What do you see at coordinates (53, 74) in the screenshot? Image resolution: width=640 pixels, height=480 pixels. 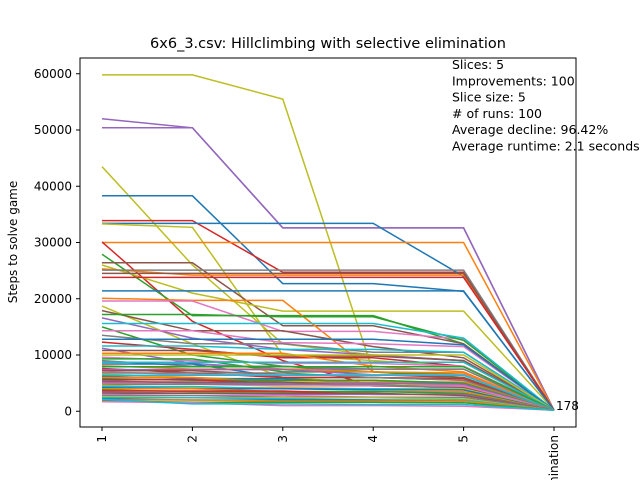 I see `y-tick-label: 60000` at bounding box center [53, 74].